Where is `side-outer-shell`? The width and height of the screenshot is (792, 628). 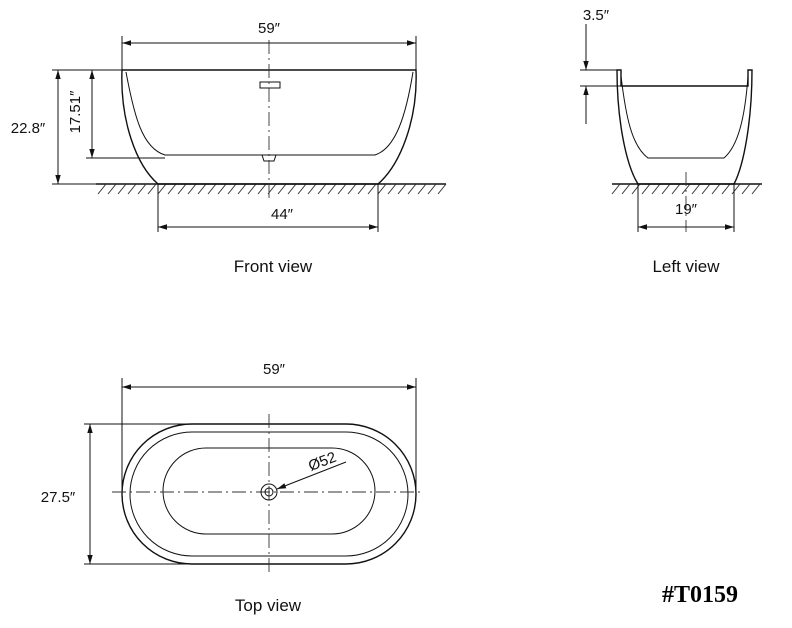 side-outer-shell is located at coordinates (684, 127).